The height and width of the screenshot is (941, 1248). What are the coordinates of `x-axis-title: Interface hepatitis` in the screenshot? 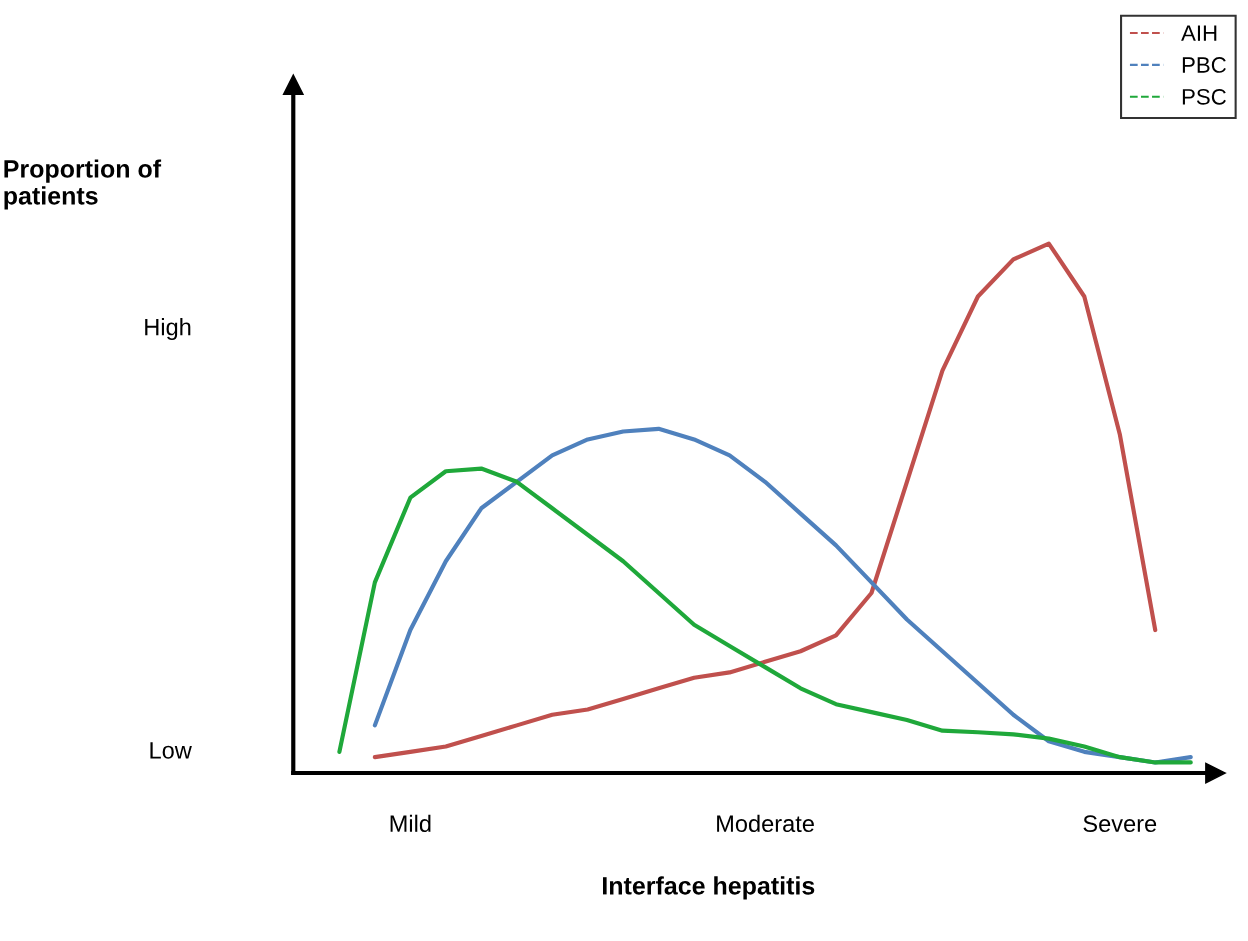 It's located at (709, 888).